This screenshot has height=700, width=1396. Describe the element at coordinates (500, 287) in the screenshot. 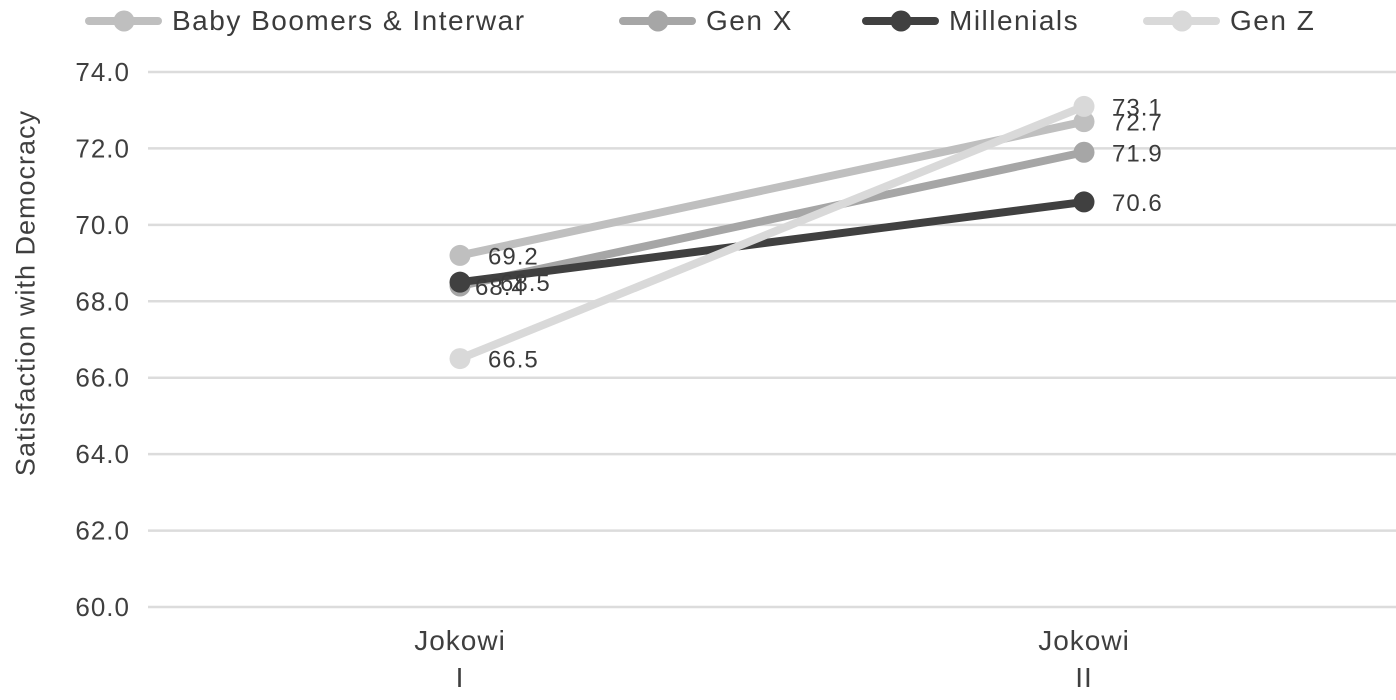

I see `data-label-1-0: 68.4` at that location.